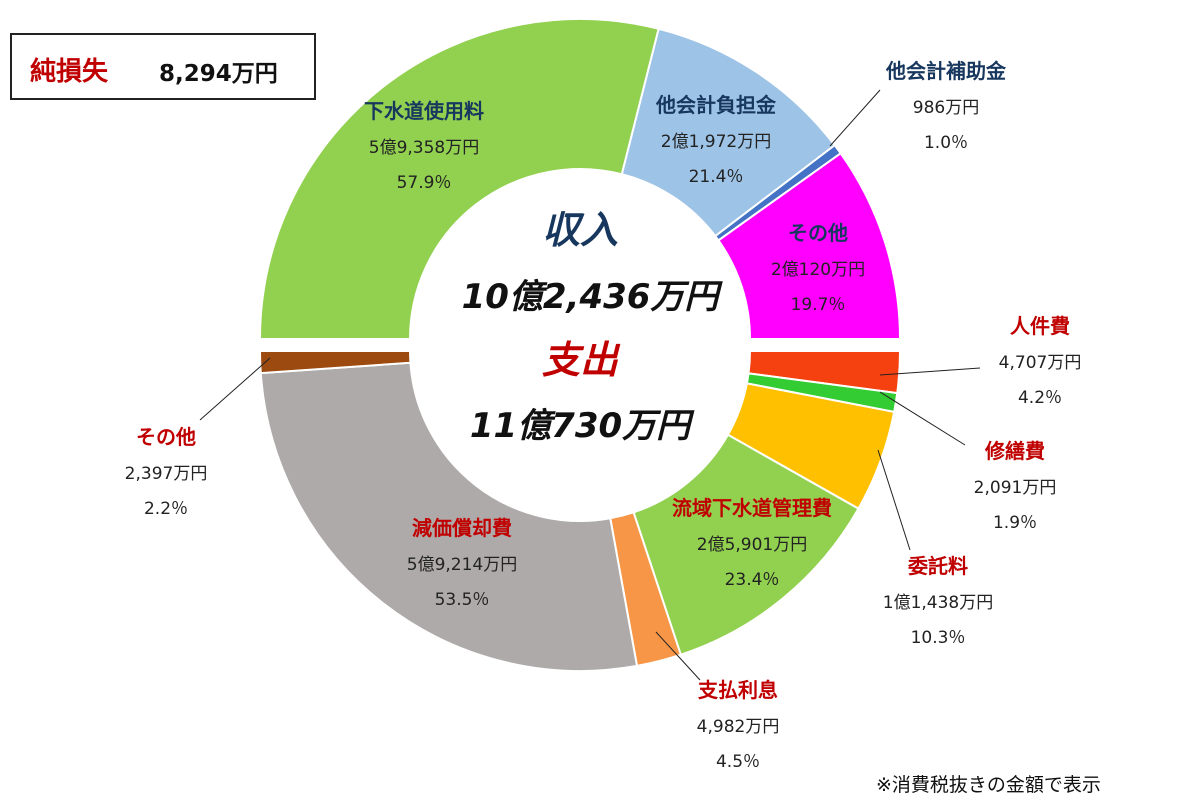 Image resolution: width=1182 pixels, height=806 pixels. I want to click on income-label-2: その他, so click(818, 233).